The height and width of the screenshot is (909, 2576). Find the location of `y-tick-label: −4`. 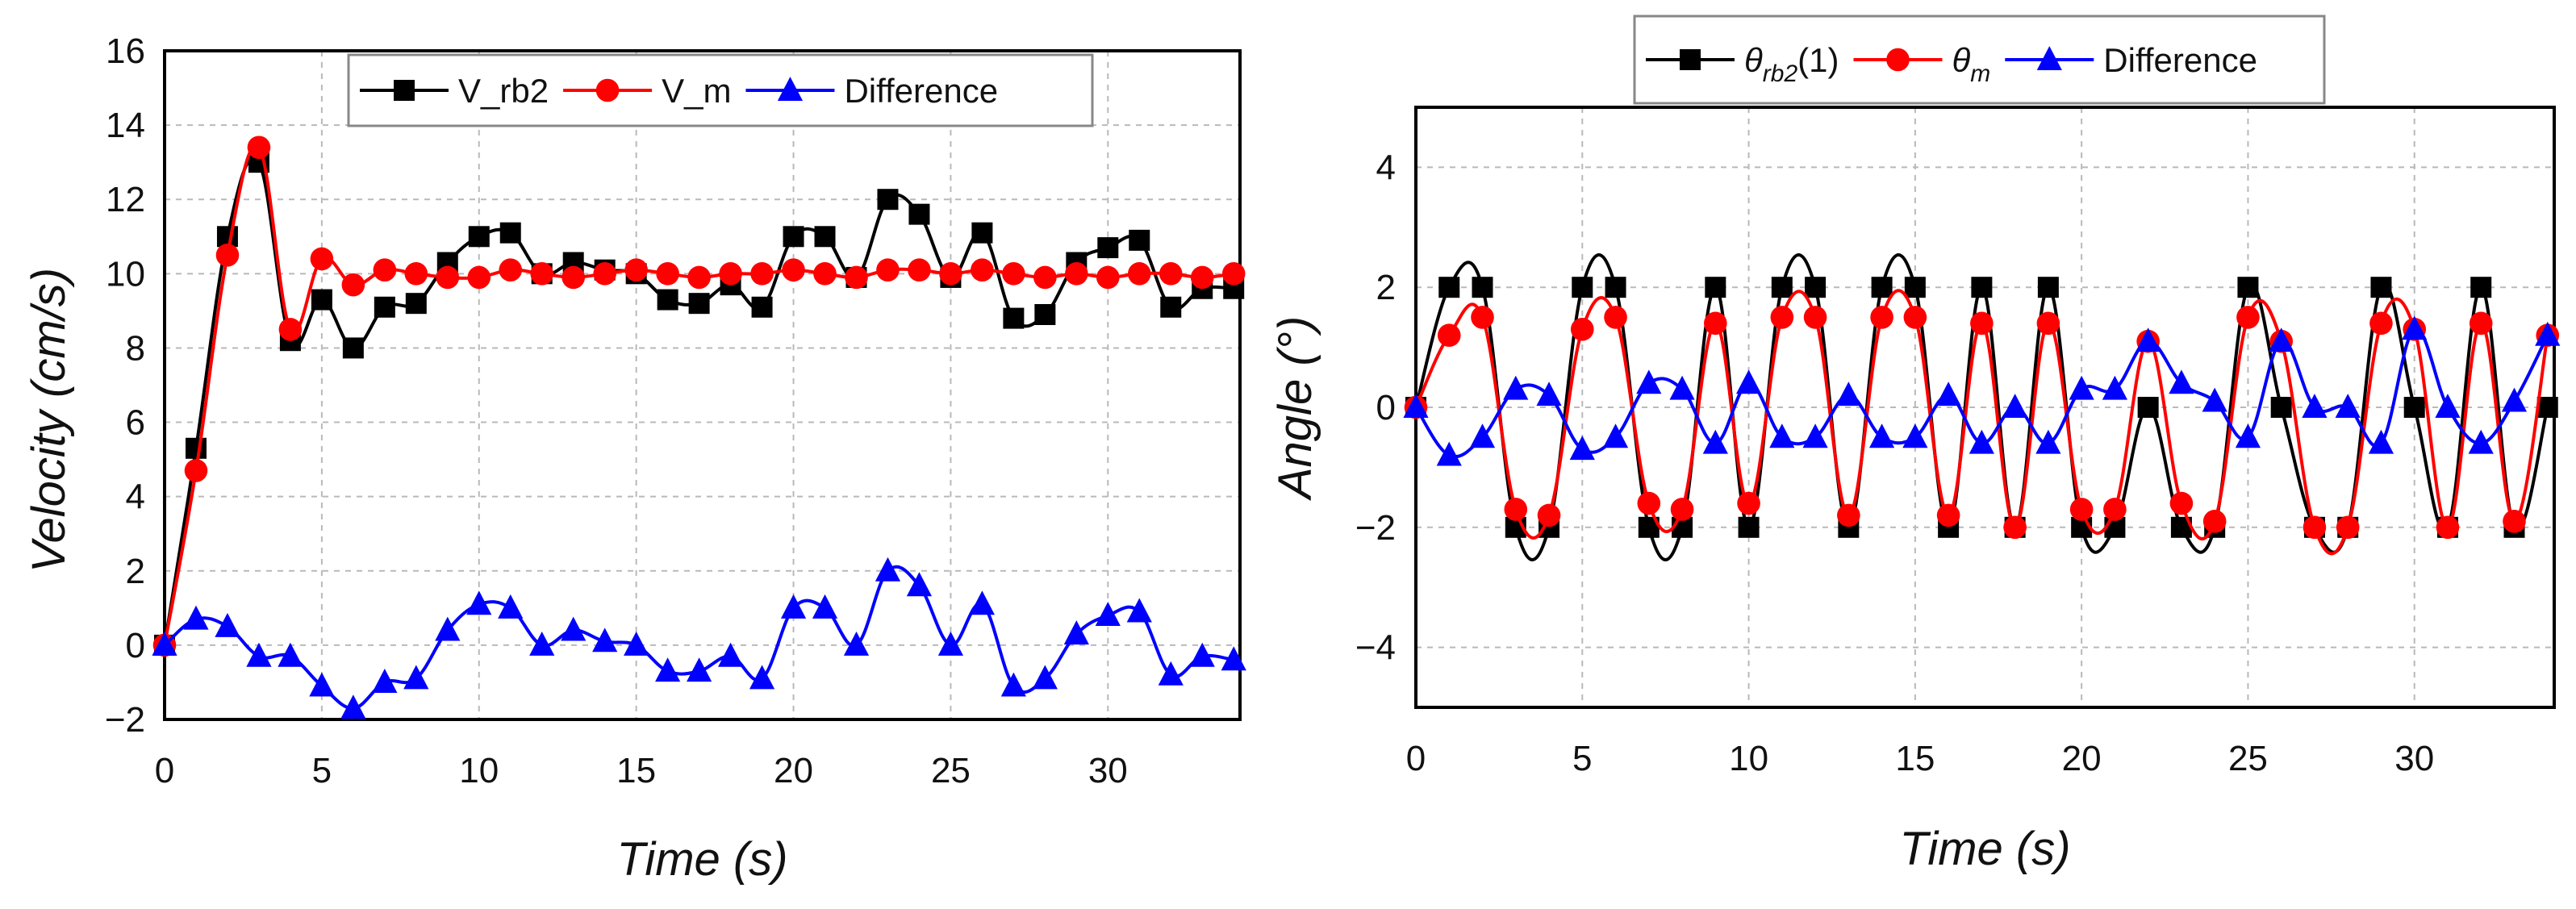

y-tick-label: −4 is located at coordinates (1375, 648).